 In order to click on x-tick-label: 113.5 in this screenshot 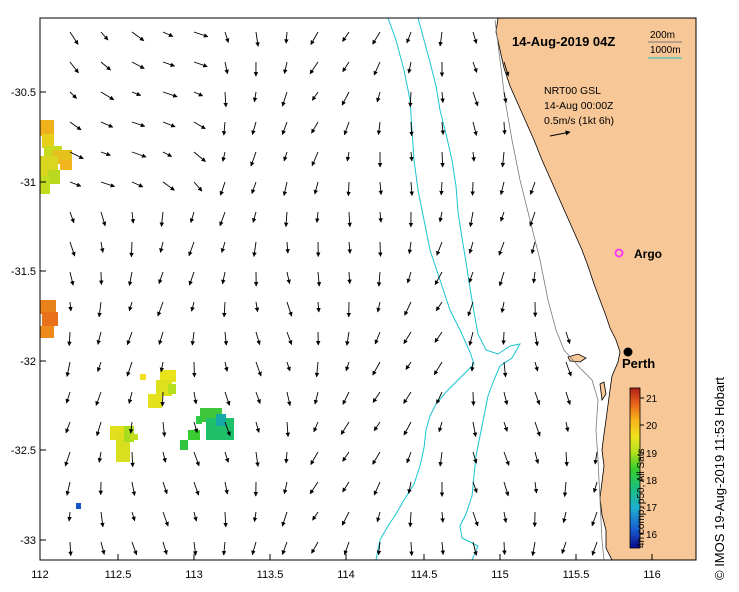, I will do `click(270, 575)`.